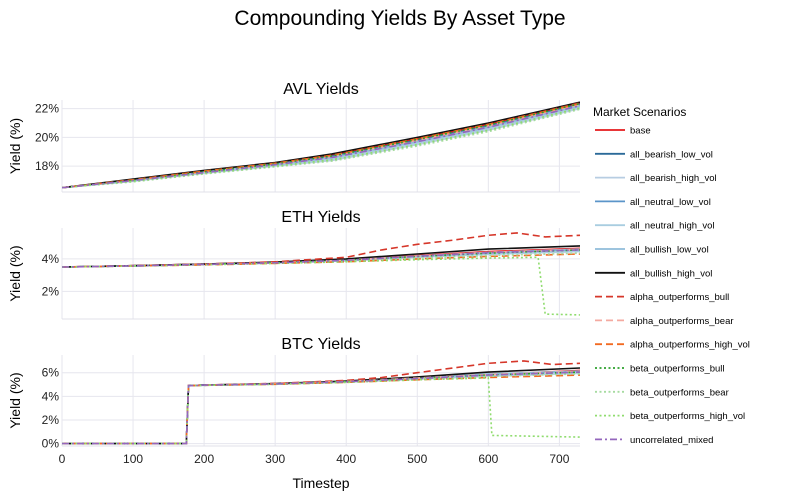  What do you see at coordinates (62, 459) in the screenshot?
I see `x-tick-label: 0` at bounding box center [62, 459].